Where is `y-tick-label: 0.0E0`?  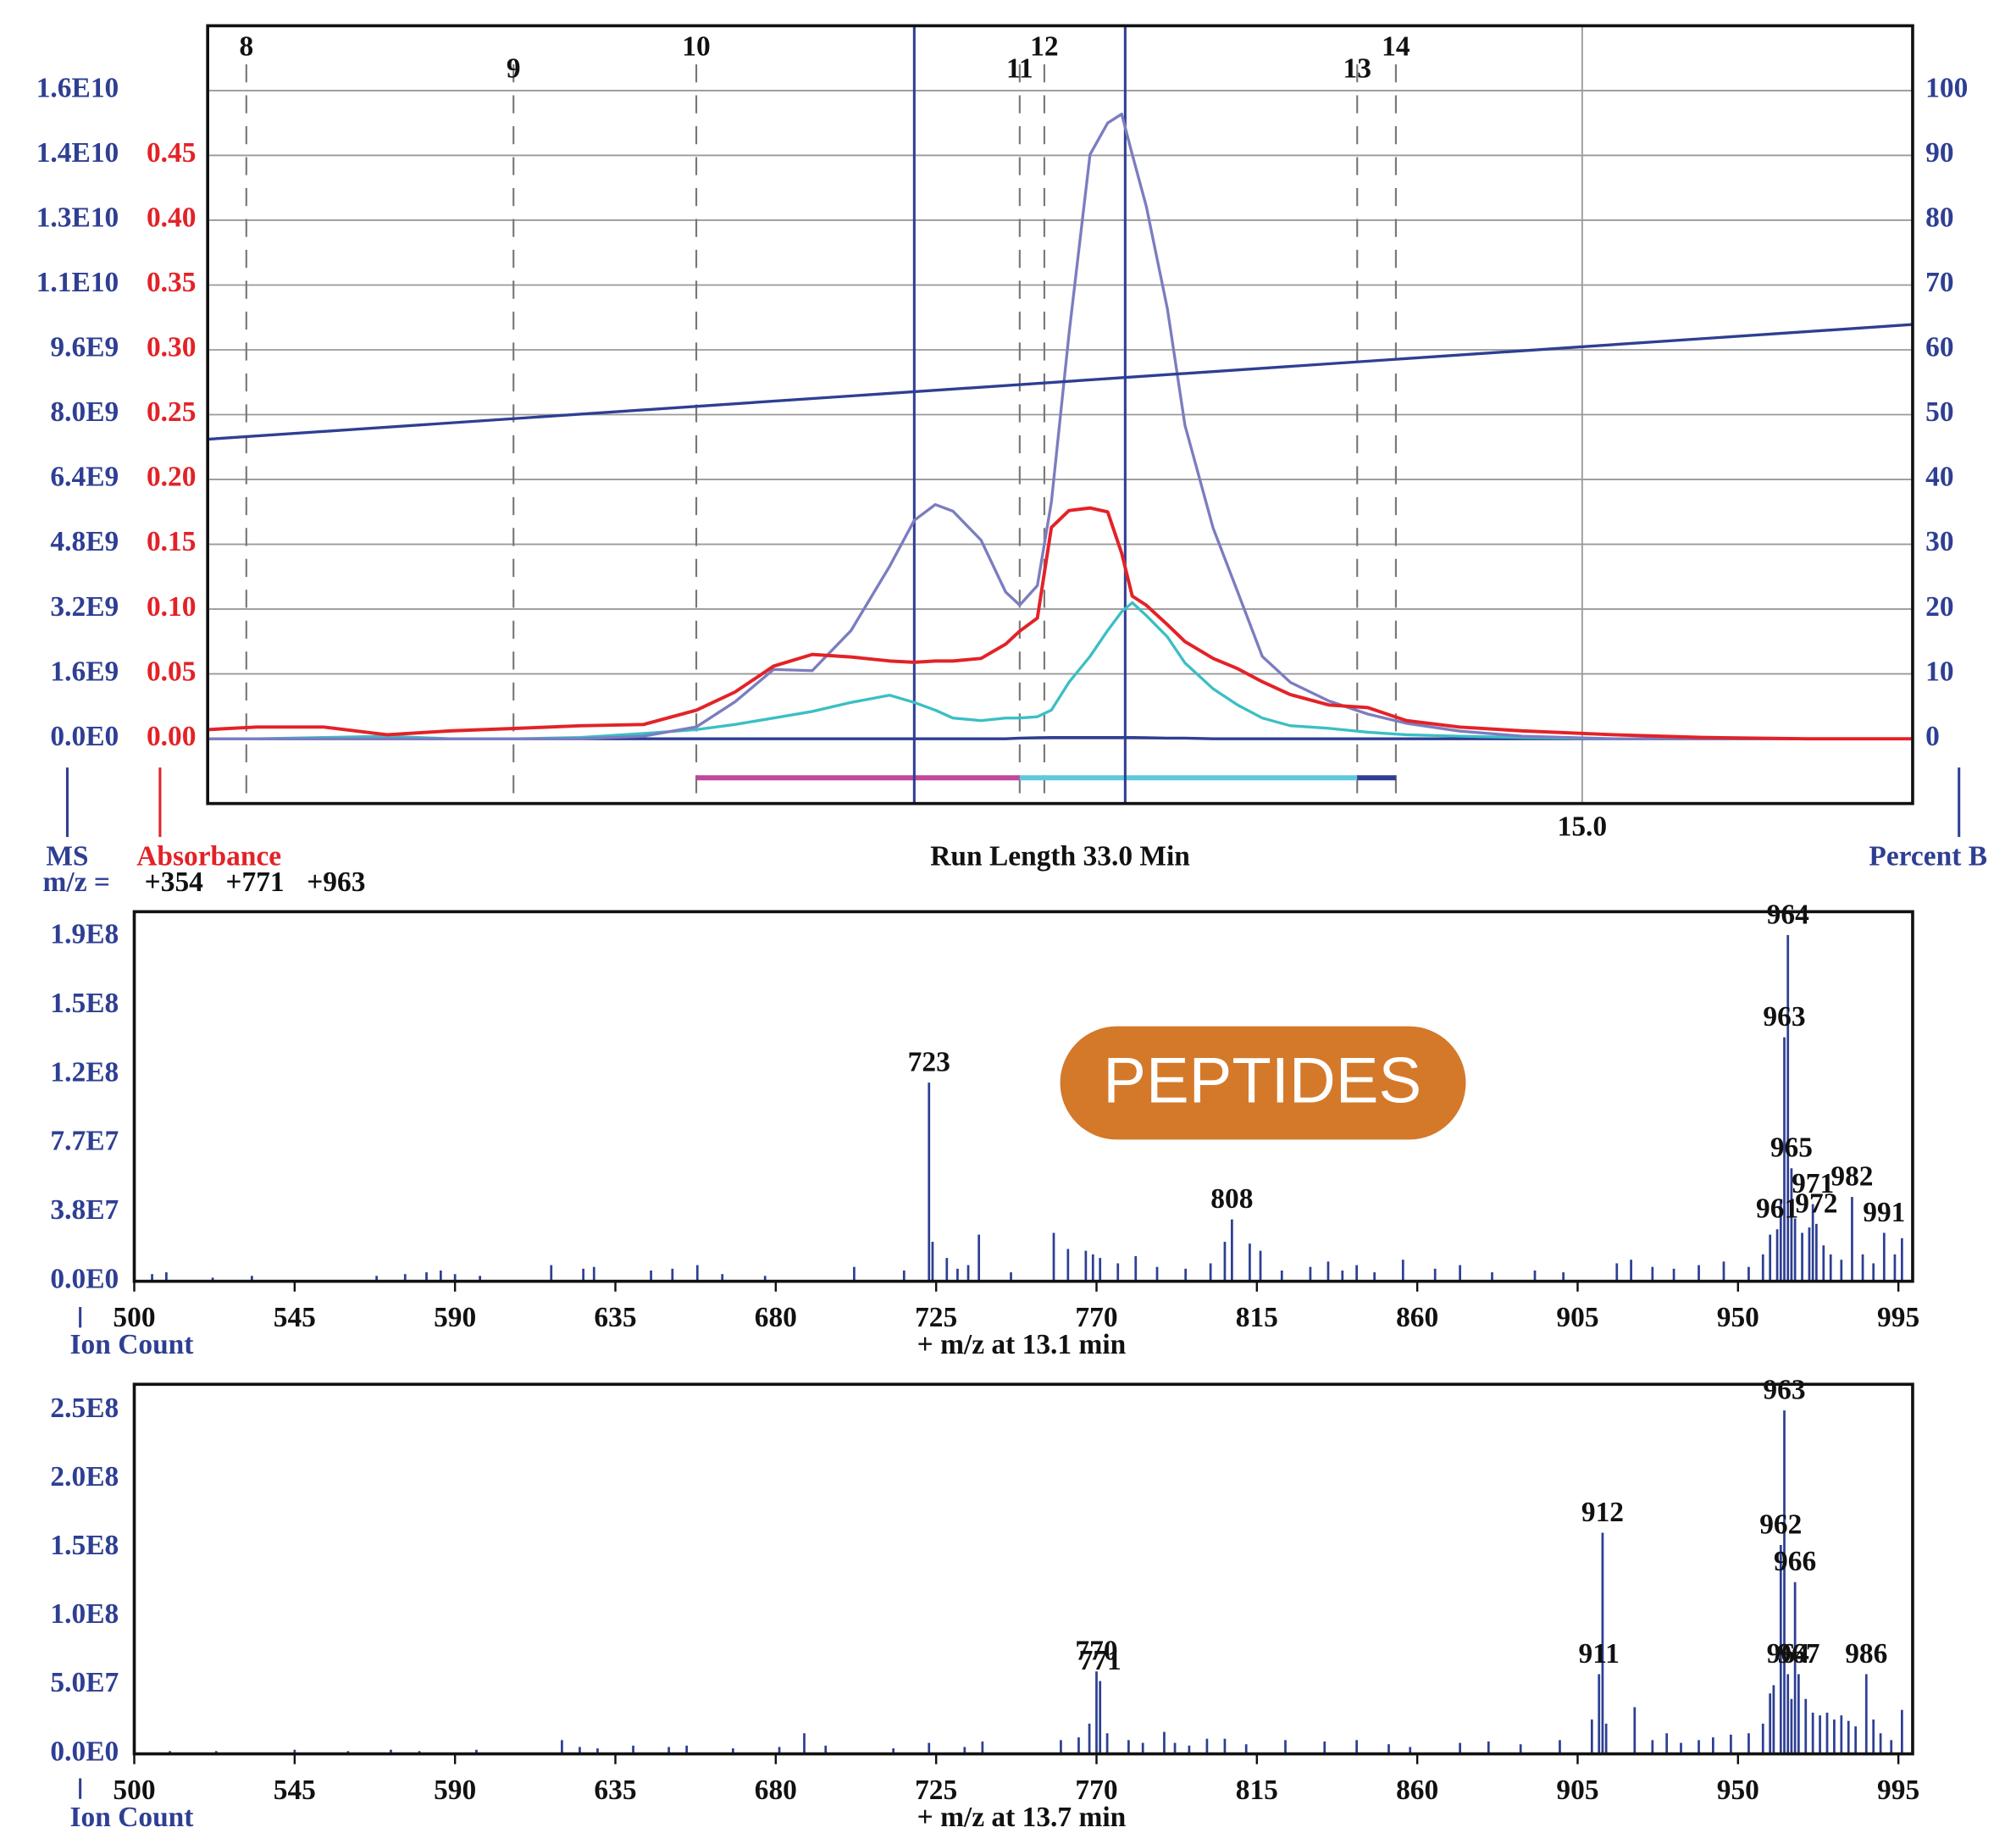 y-tick-label: 0.0E0 is located at coordinates (84, 736).